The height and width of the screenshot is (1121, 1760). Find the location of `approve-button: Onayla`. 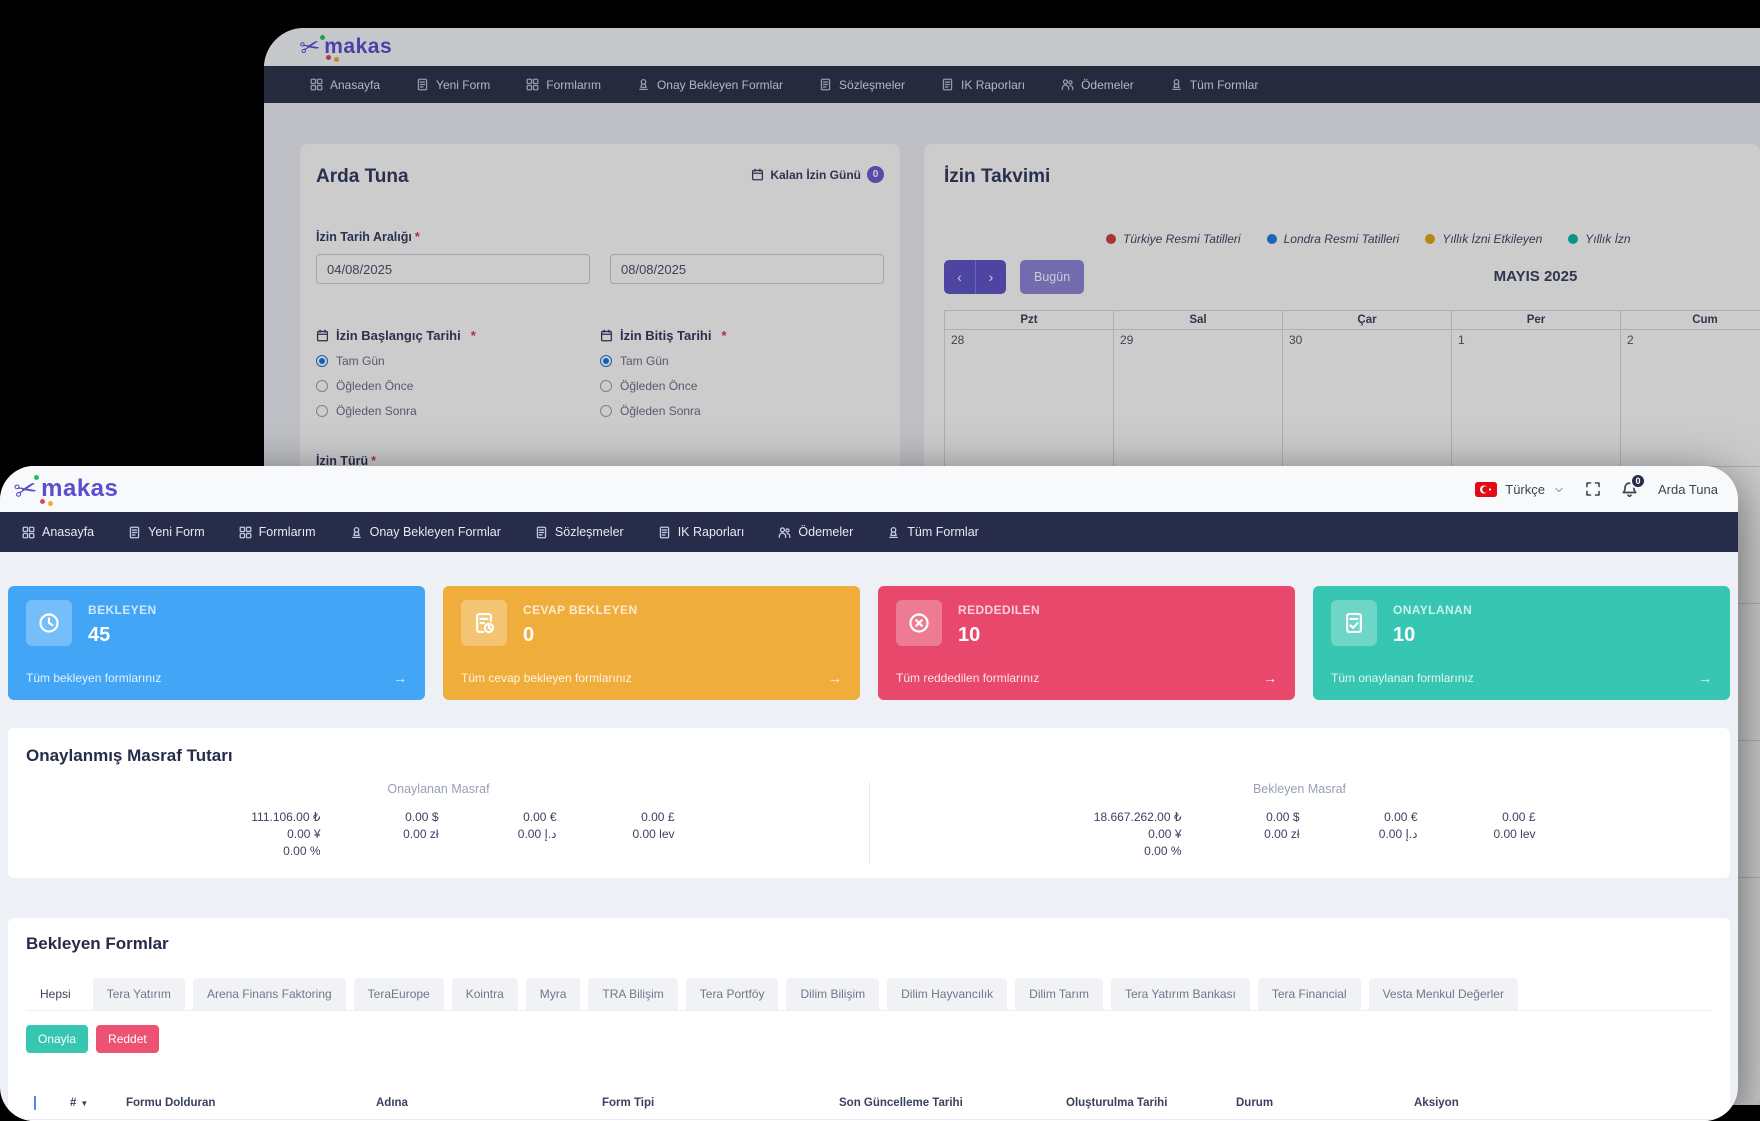

approve-button: Onayla is located at coordinates (57, 1039).